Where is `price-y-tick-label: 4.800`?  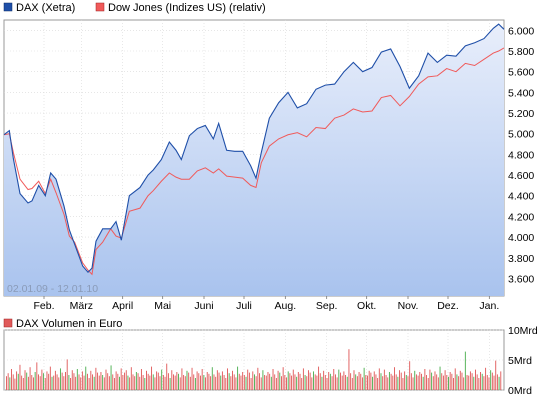
price-y-tick-label: 4.800 is located at coordinates (521, 155).